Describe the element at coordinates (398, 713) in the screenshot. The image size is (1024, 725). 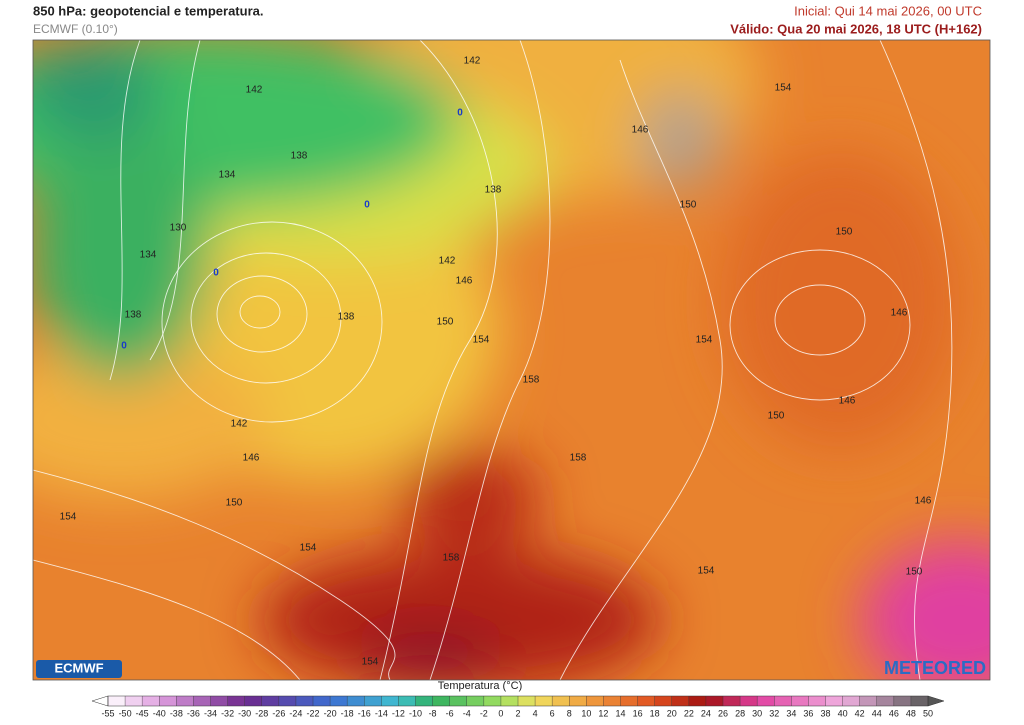
I see `colorbar-tick-label: -12` at that location.